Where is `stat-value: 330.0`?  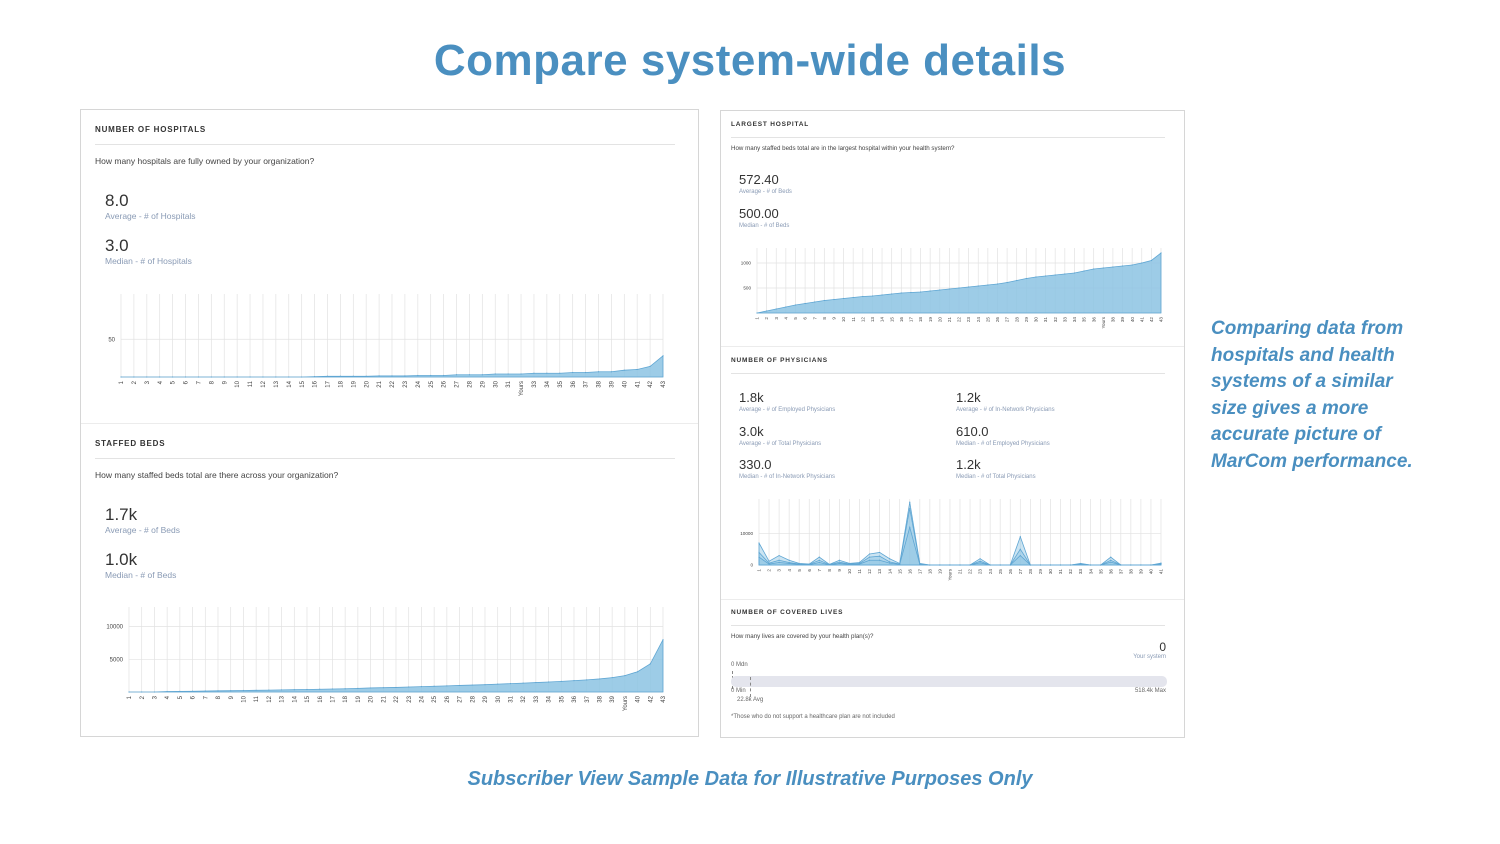 stat-value: 330.0 is located at coordinates (755, 464).